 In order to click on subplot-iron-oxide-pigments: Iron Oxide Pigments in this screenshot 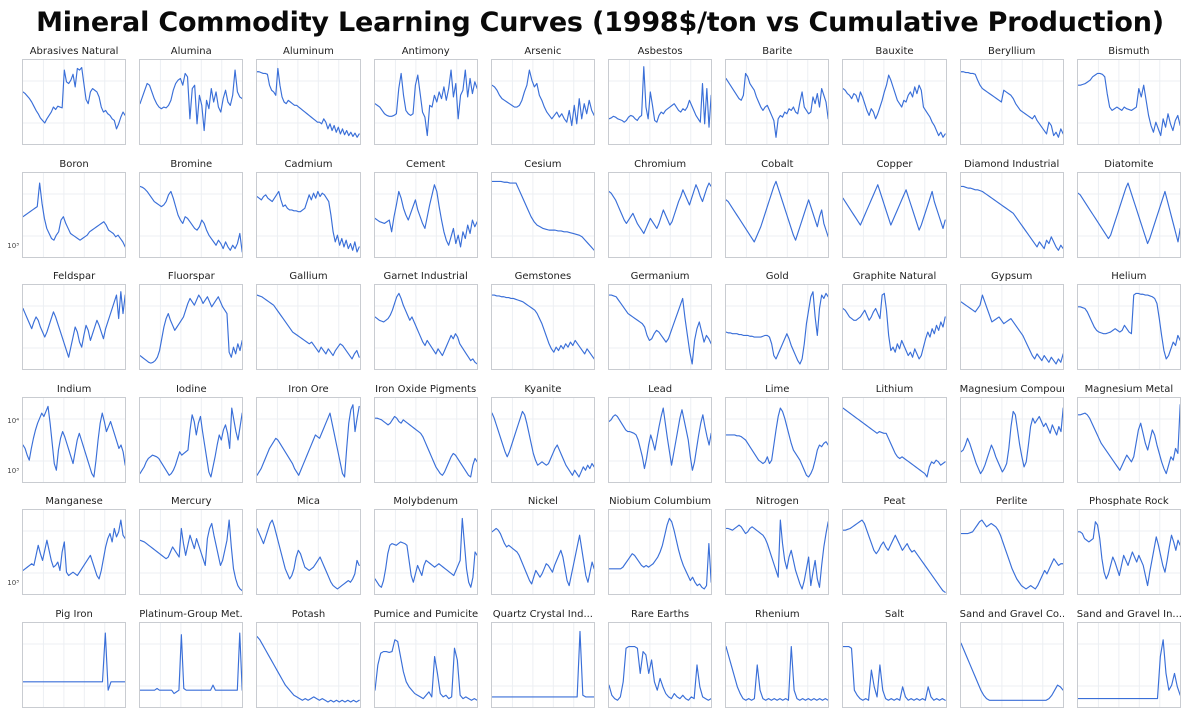, I will do `click(425, 433)`.